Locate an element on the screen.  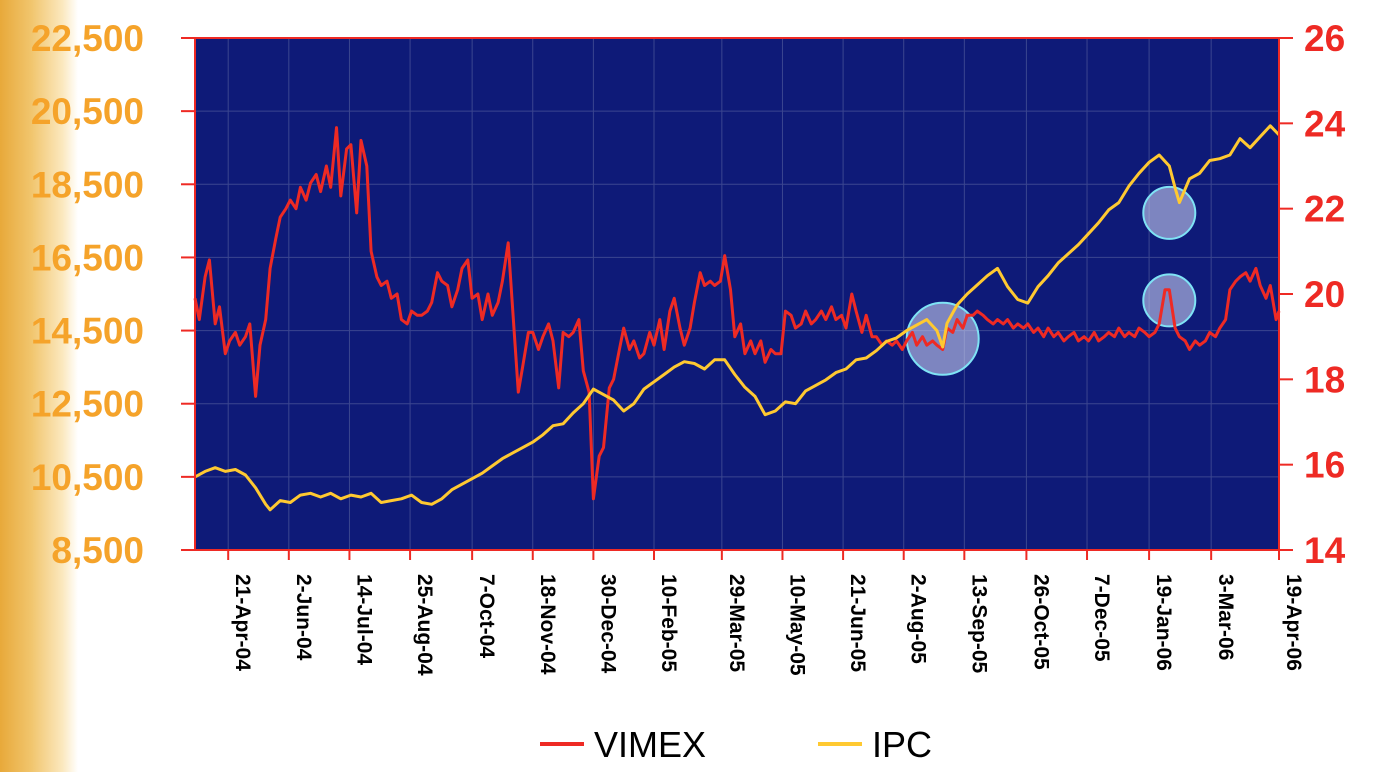
right-axis-tick-label: 16 is located at coordinates (1324, 465).